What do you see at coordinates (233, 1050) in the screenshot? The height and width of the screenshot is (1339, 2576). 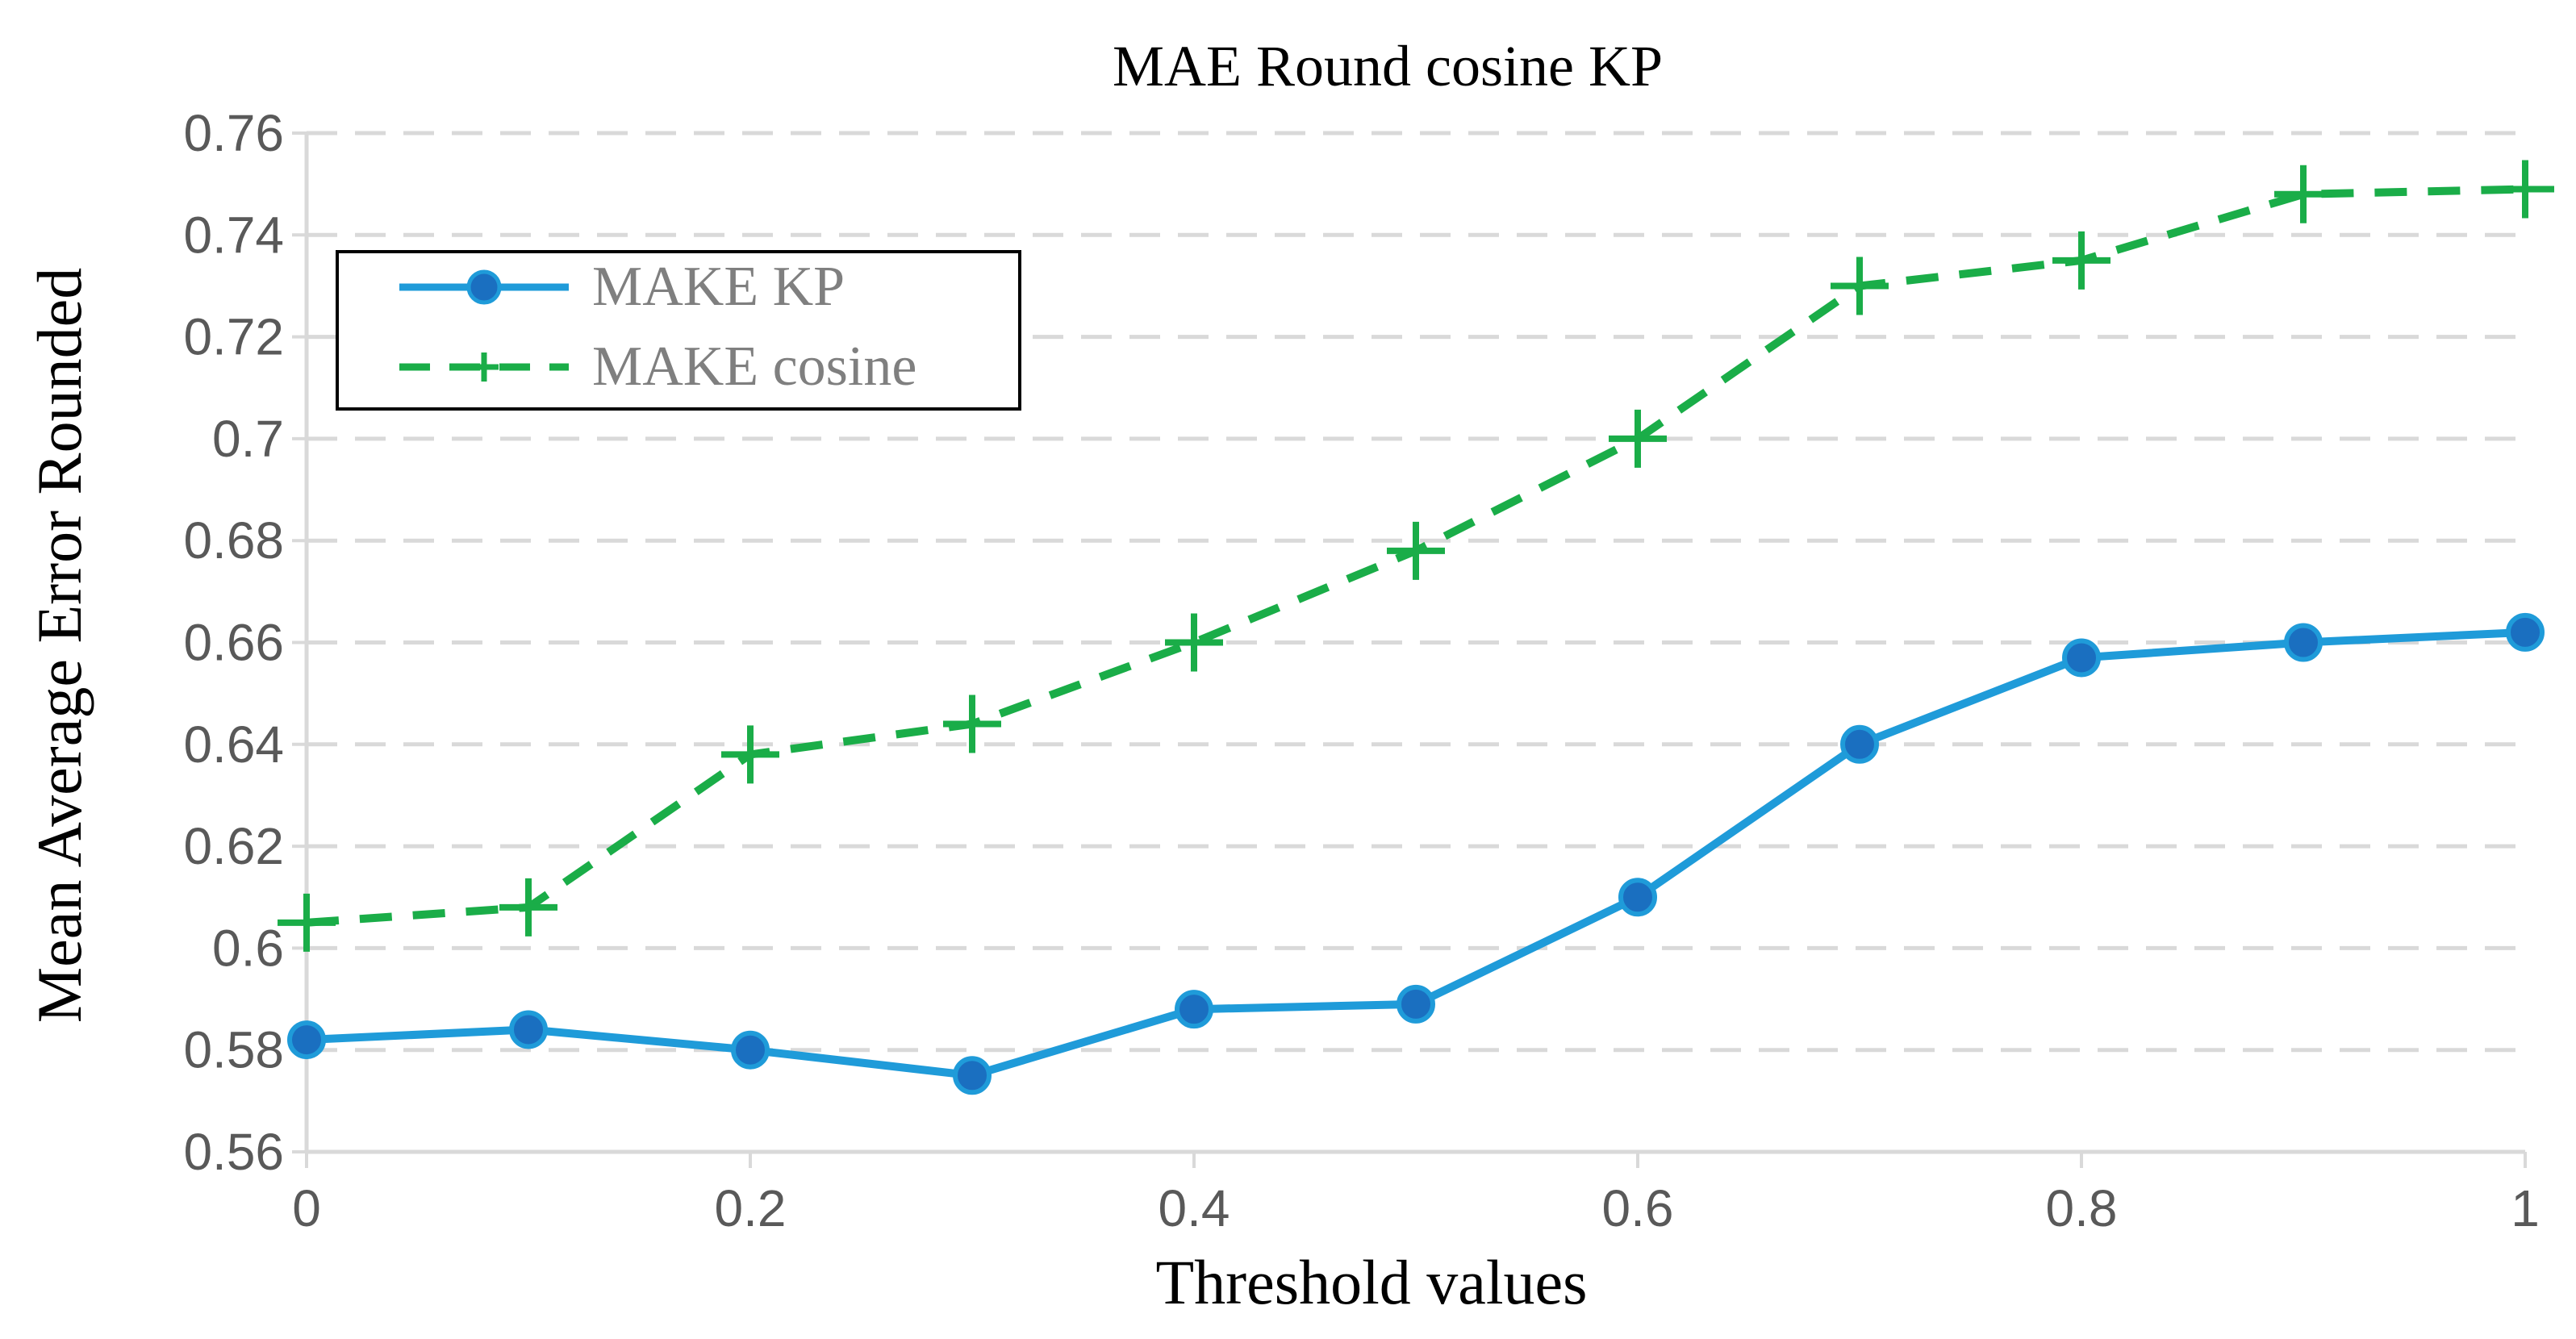 I see `y-tick-label: 0.58` at bounding box center [233, 1050].